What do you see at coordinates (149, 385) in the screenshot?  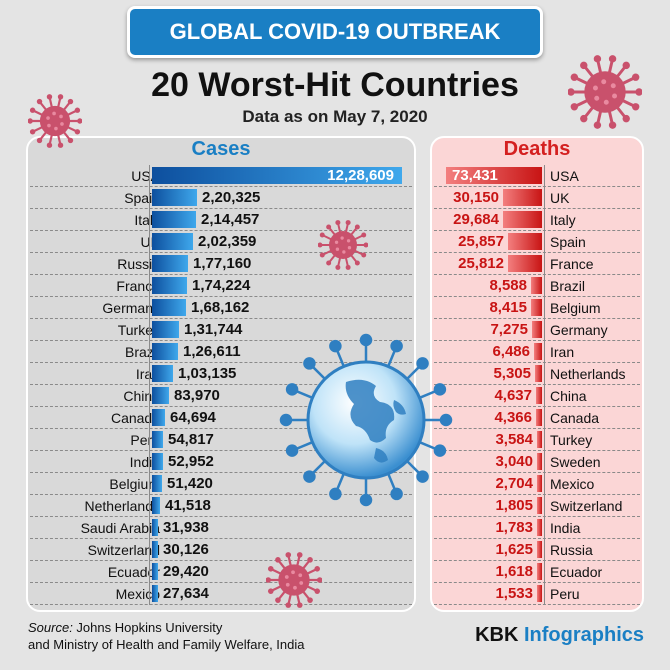 I see `cases-axis-line` at bounding box center [149, 385].